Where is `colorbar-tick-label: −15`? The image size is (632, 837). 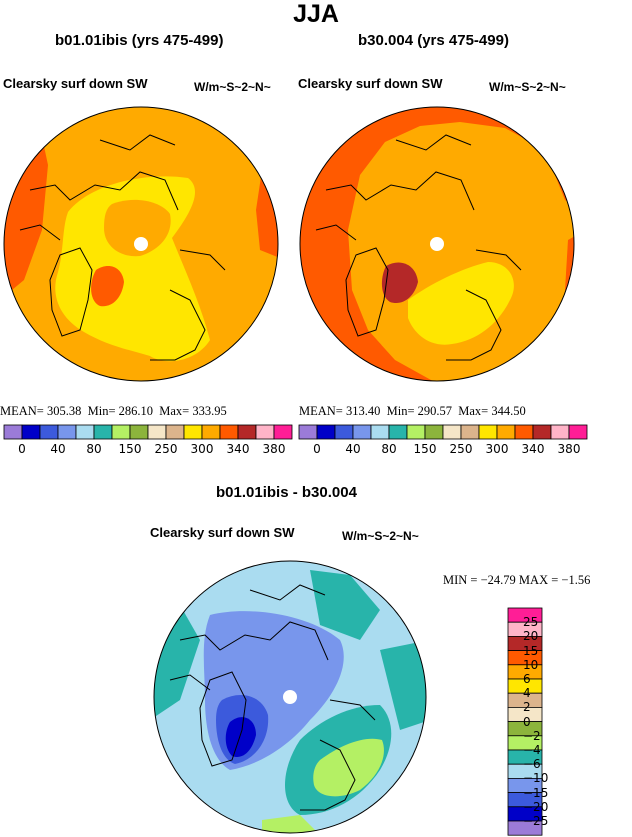 colorbar-tick-label: −15 is located at coordinates (536, 792).